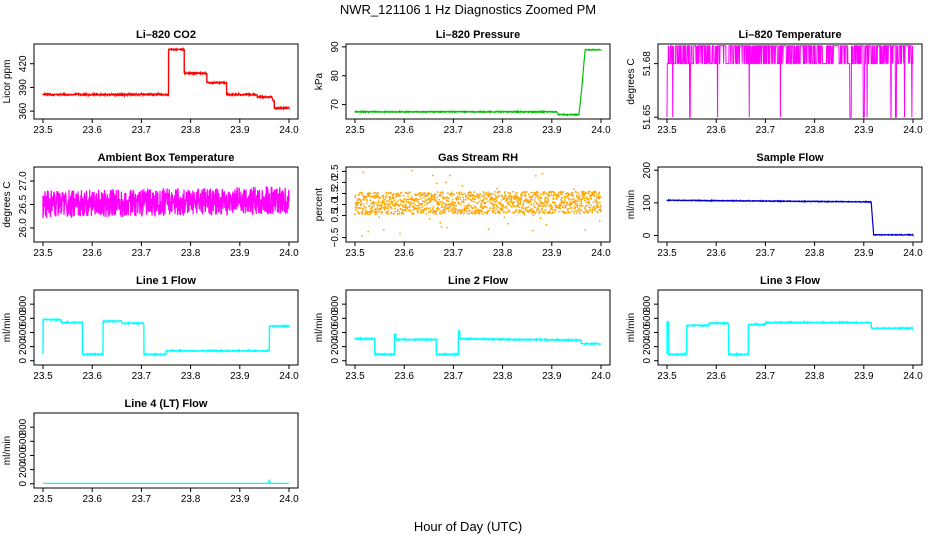  I want to click on x-tick-label: 23.5, so click(355, 130).